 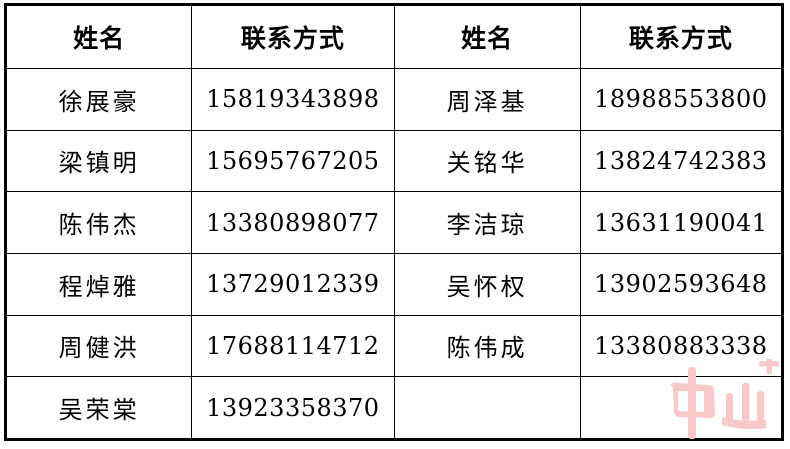 What do you see at coordinates (293, 161) in the screenshot?
I see `cell-phone-left: 15695767205` at bounding box center [293, 161].